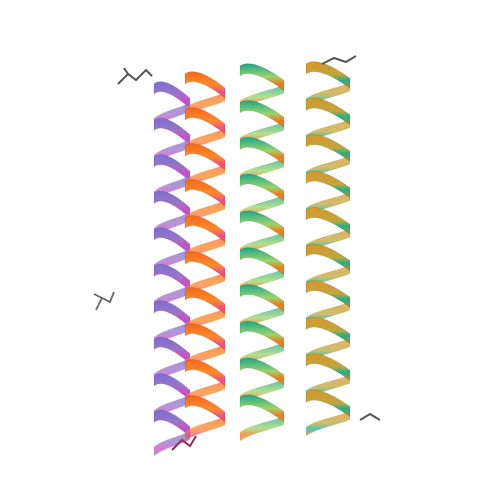 The height and width of the screenshot is (500, 500). What do you see at coordinates (184, 443) in the screenshot?
I see `ligand-bottom-left` at bounding box center [184, 443].